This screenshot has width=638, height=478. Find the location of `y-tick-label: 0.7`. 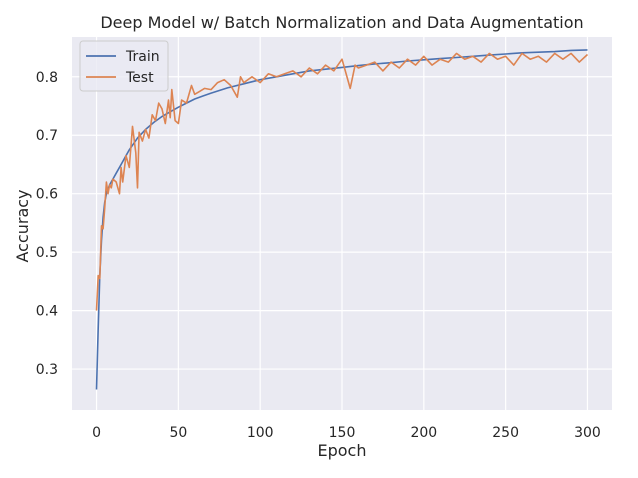

y-tick-label: 0.7 is located at coordinates (47, 136).